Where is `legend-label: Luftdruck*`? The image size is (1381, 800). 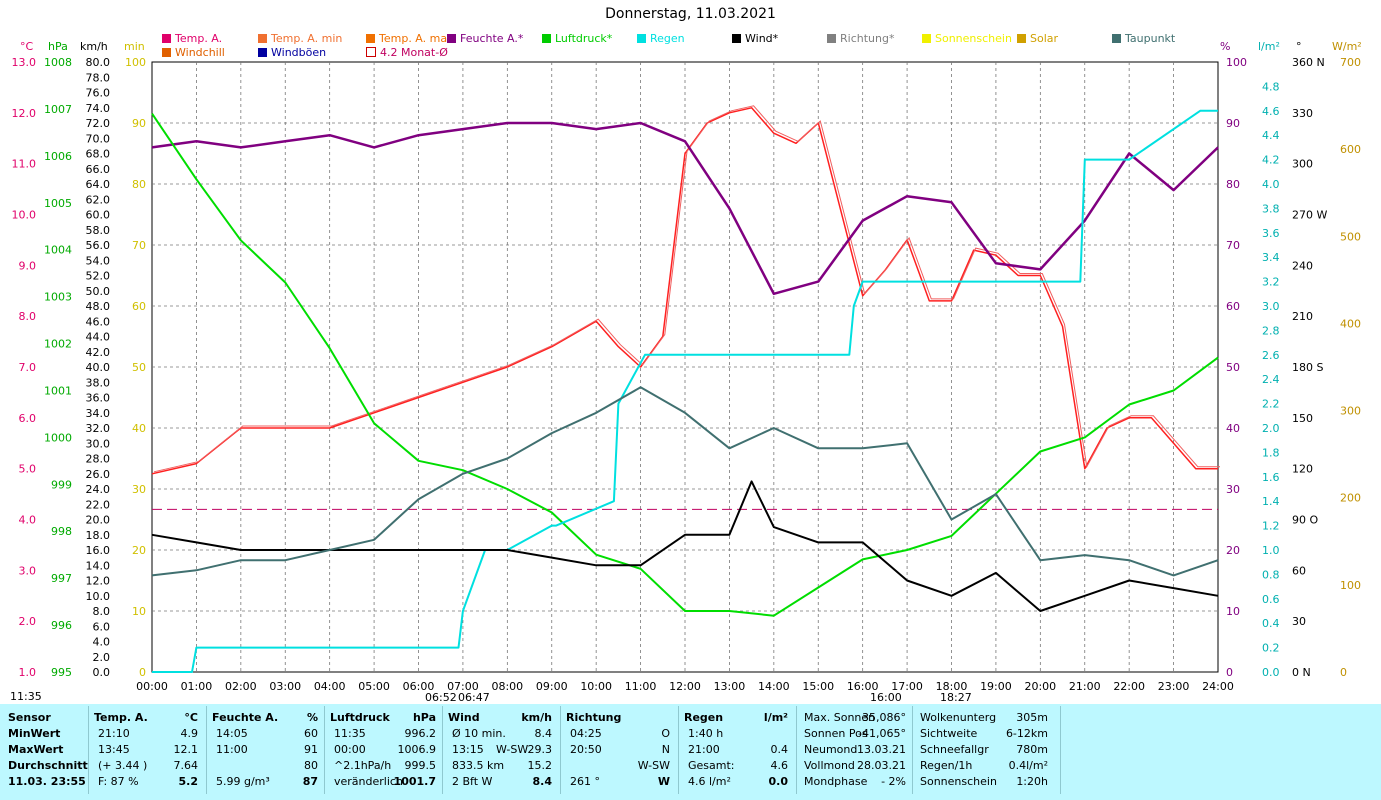 legend-label: Luftdruck* is located at coordinates (584, 38).